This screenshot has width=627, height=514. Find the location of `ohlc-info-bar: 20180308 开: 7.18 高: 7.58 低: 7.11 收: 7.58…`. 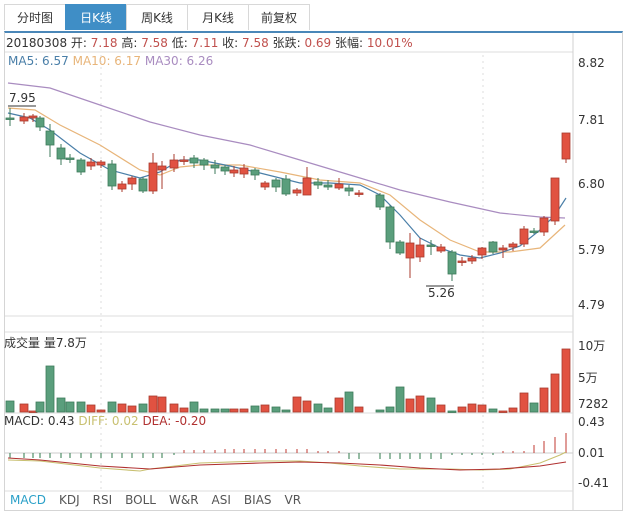

ohlc-info-bar: 20180308 开: 7.18 高: 7.58 低: 7.11 收: 7.58… is located at coordinates (209, 43).